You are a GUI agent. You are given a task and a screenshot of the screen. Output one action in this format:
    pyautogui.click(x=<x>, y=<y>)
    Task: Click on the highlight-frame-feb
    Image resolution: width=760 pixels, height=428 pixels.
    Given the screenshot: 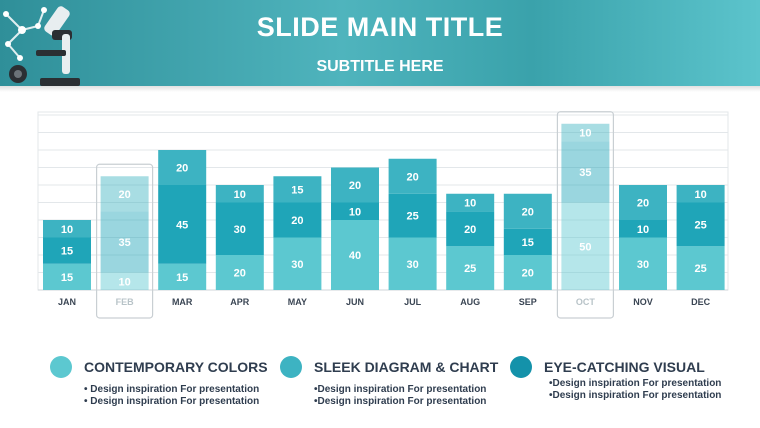 What is the action you would take?
    pyautogui.click(x=124, y=241)
    